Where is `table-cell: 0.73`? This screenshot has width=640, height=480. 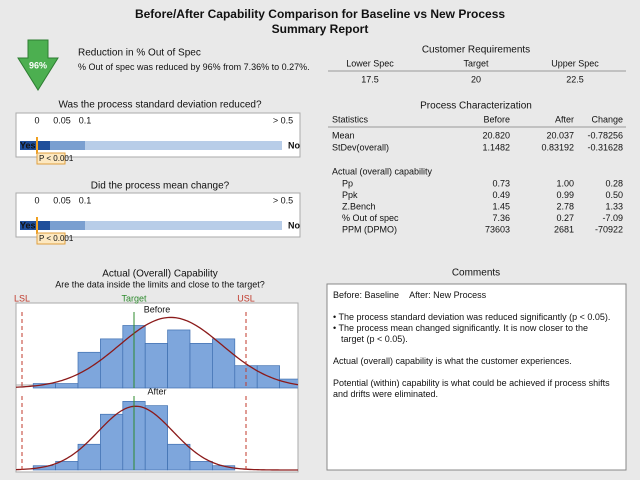
table-cell: 0.73 is located at coordinates (501, 183).